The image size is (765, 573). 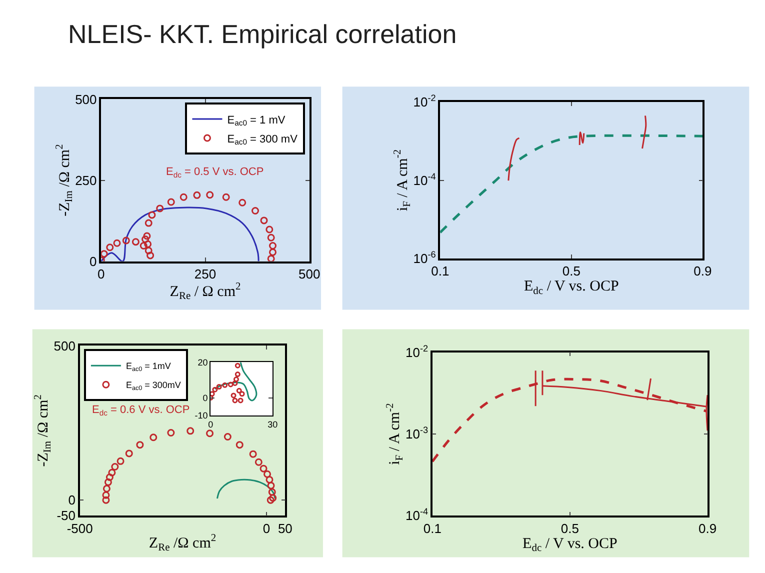 What do you see at coordinates (86, 180) in the screenshot?
I see `y-tick-label: 250` at bounding box center [86, 180].